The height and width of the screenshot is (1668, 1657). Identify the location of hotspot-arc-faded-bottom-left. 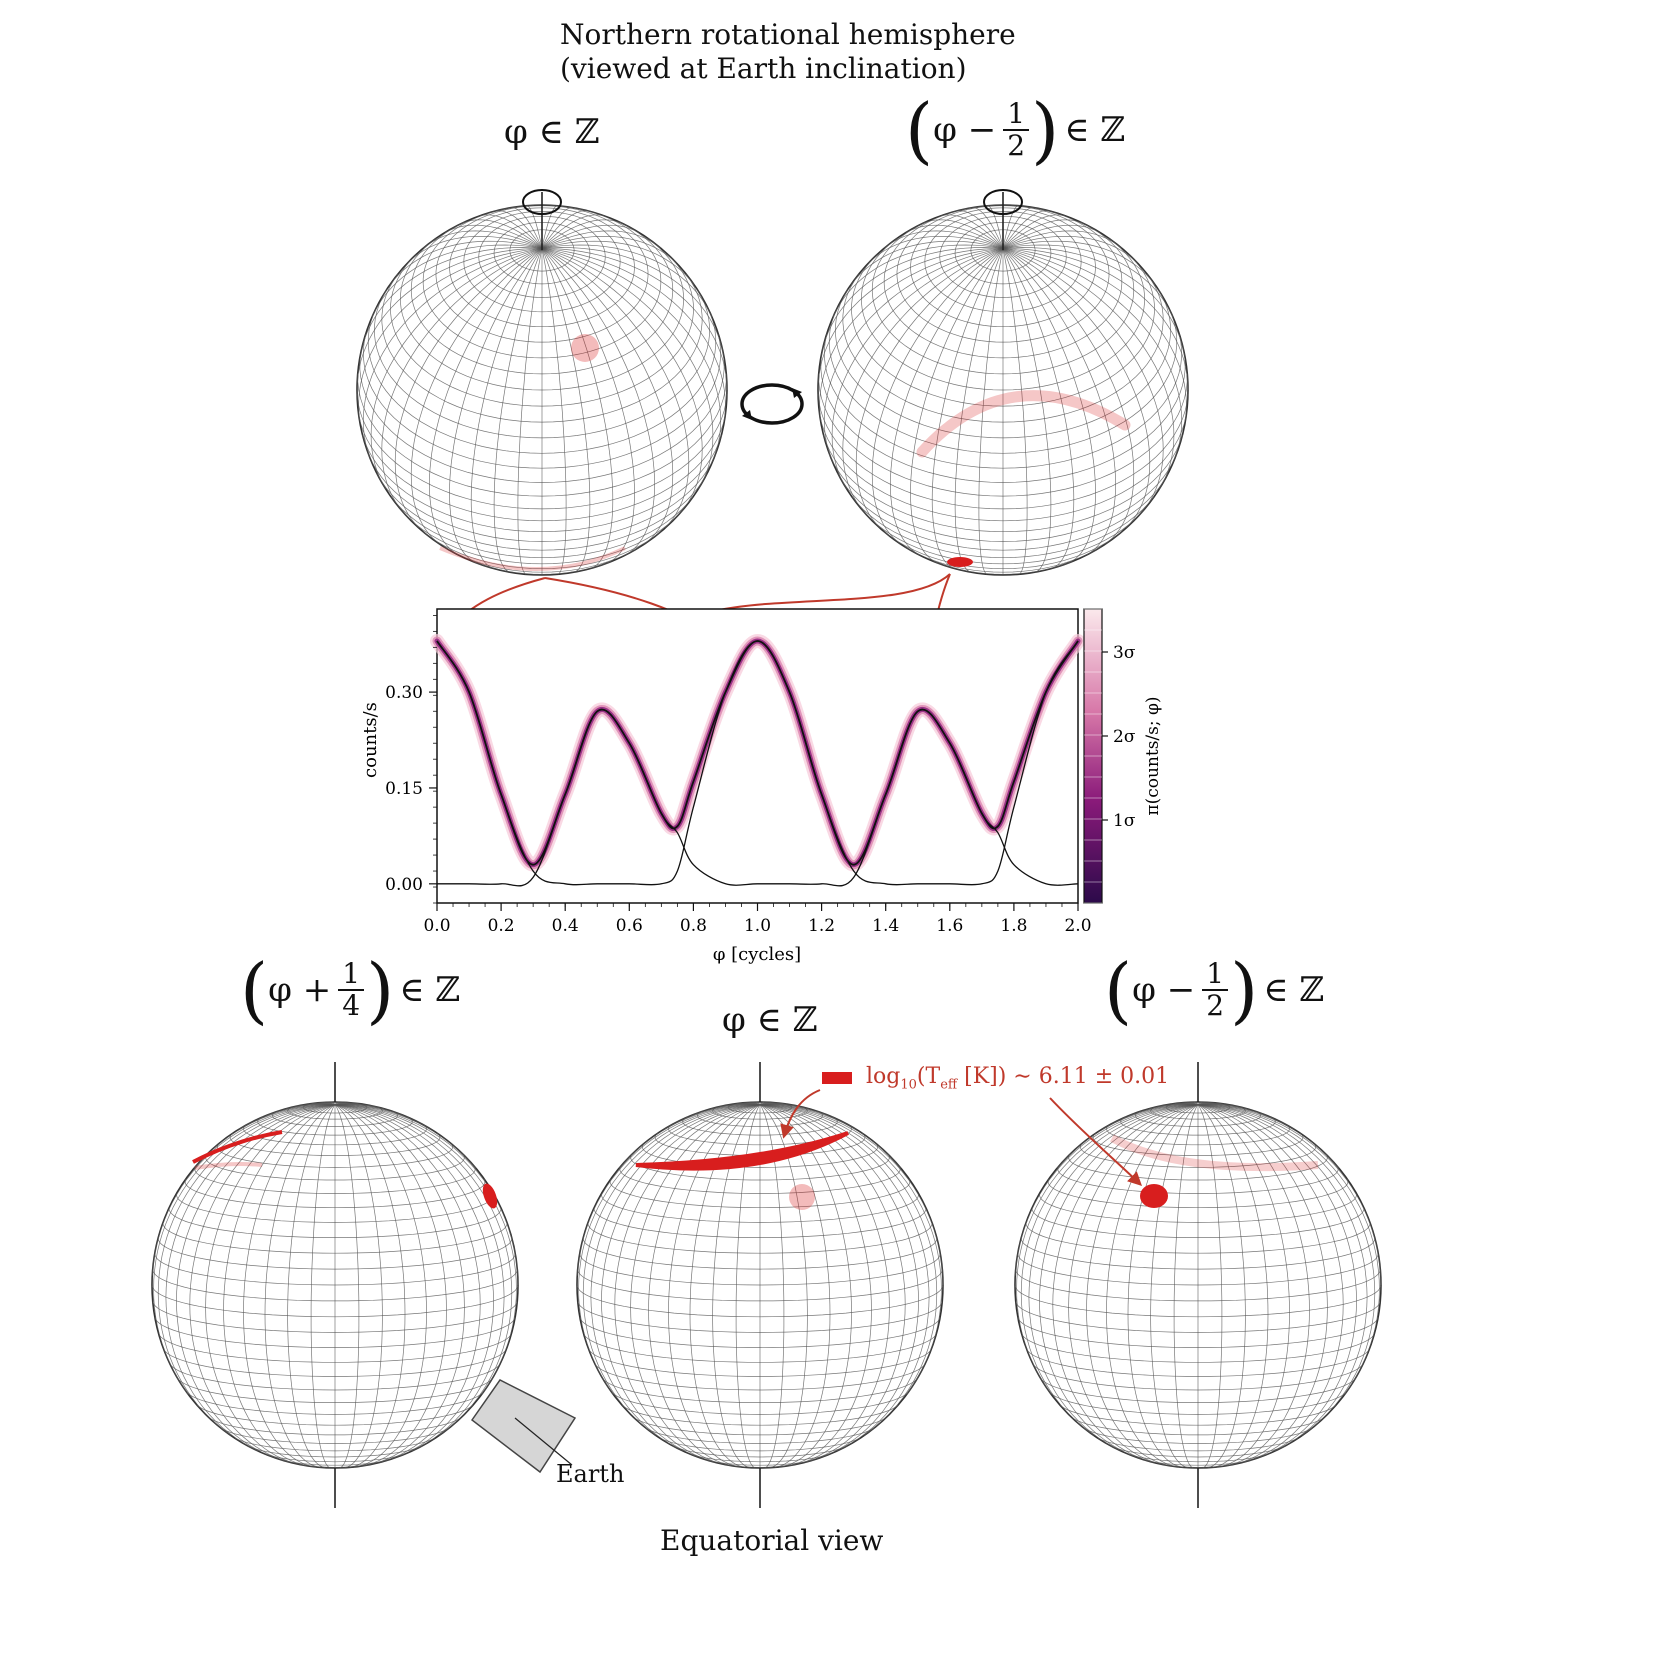
(228, 1166).